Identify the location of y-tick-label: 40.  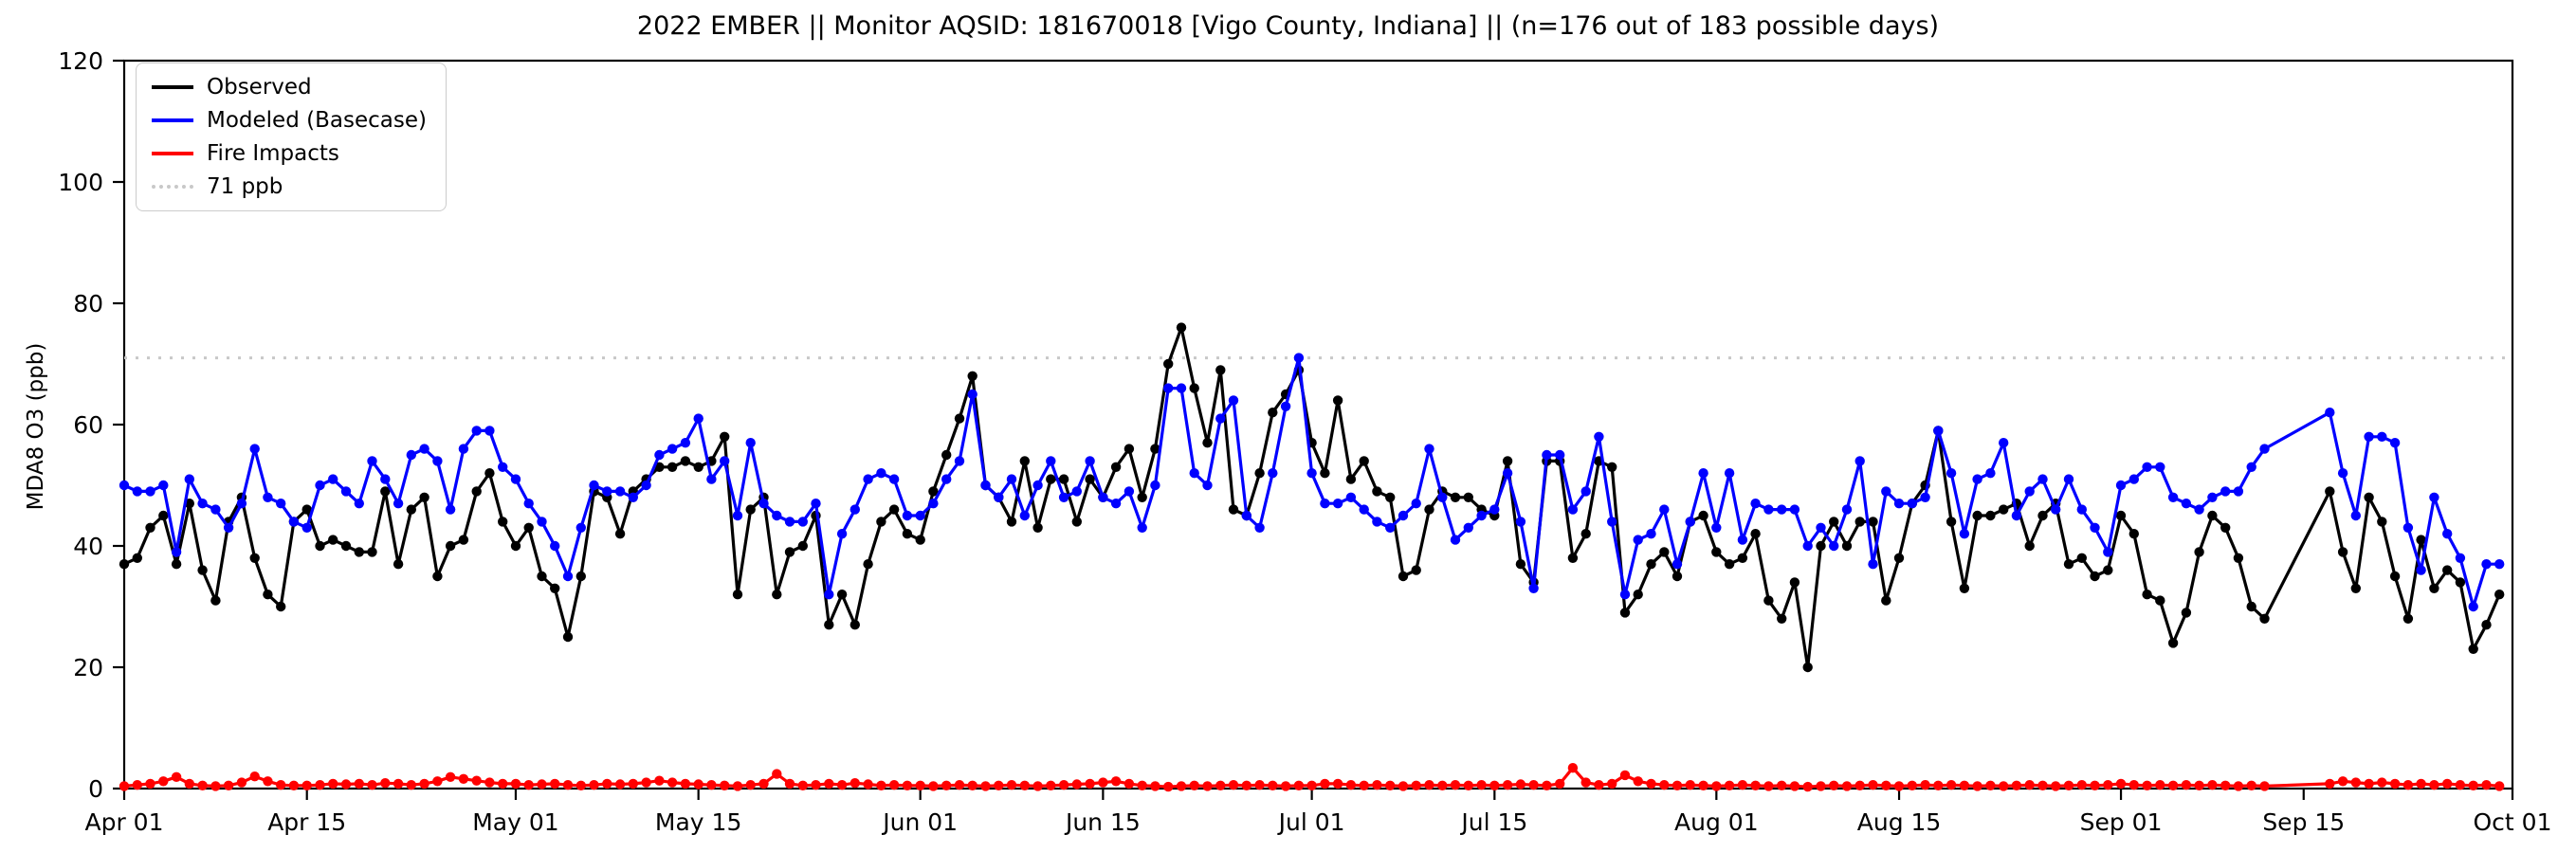
(88, 546).